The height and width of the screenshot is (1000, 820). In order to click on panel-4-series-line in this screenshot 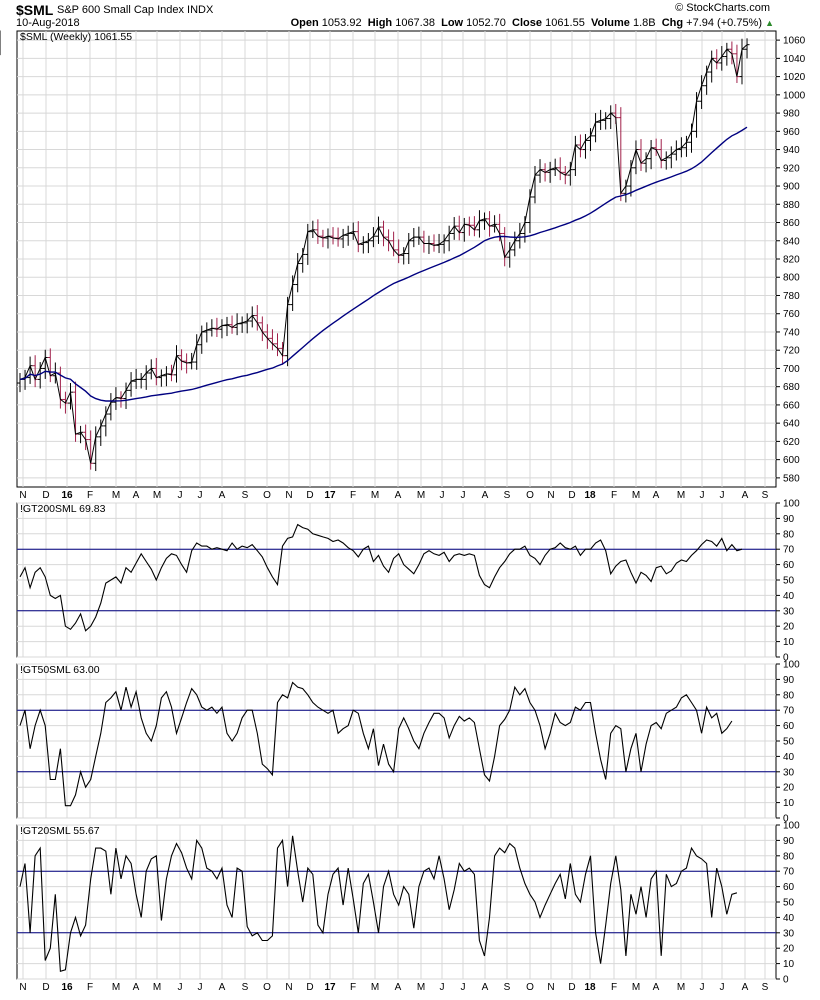, I will do `click(378, 904)`.